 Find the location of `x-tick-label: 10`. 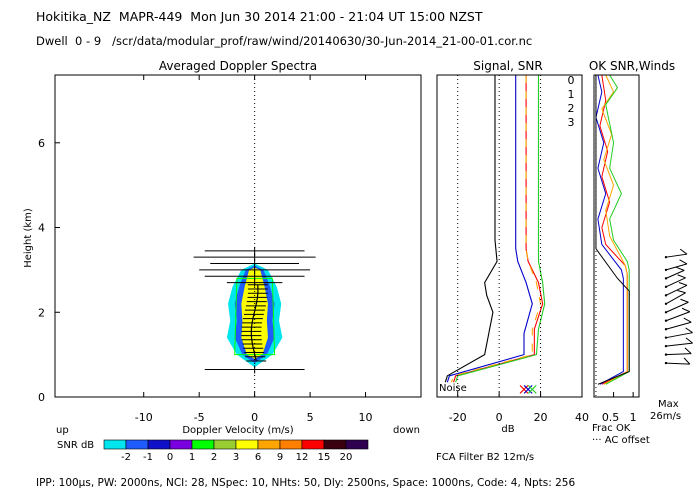

x-tick-label: 10 is located at coordinates (366, 417).